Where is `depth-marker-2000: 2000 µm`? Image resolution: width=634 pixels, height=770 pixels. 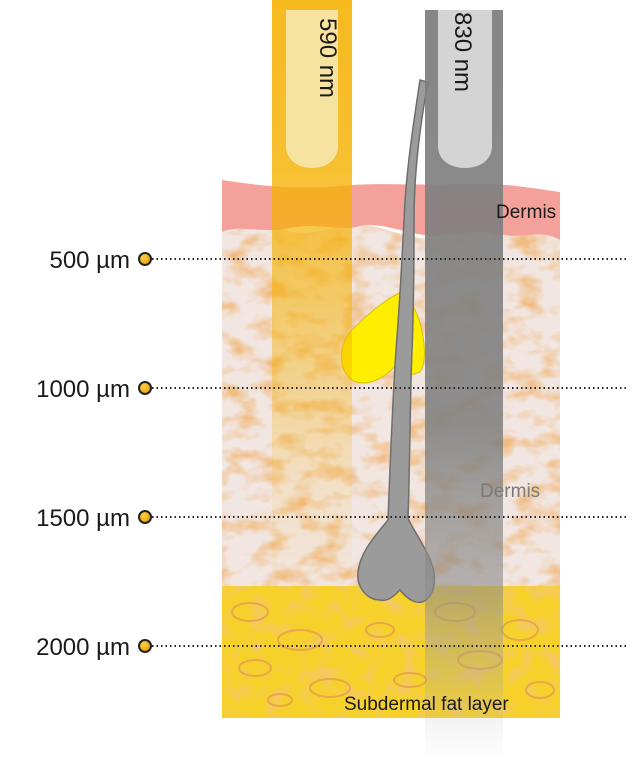
depth-marker-2000: 2000 µm is located at coordinates (332, 647).